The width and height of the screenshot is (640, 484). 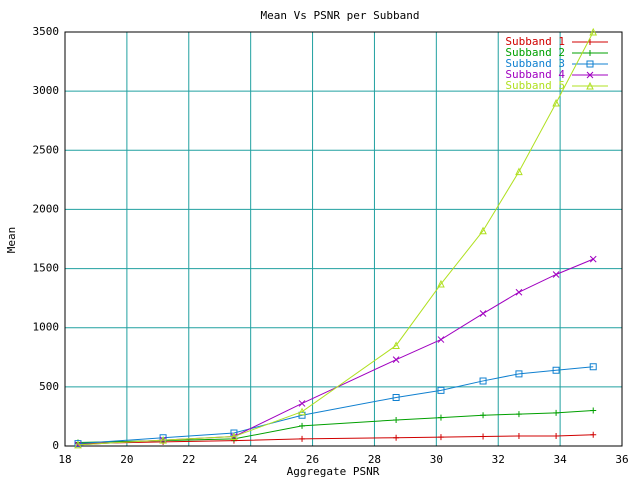 What do you see at coordinates (333, 471) in the screenshot?
I see `x-axis-label: Aggregate PSNR` at bounding box center [333, 471].